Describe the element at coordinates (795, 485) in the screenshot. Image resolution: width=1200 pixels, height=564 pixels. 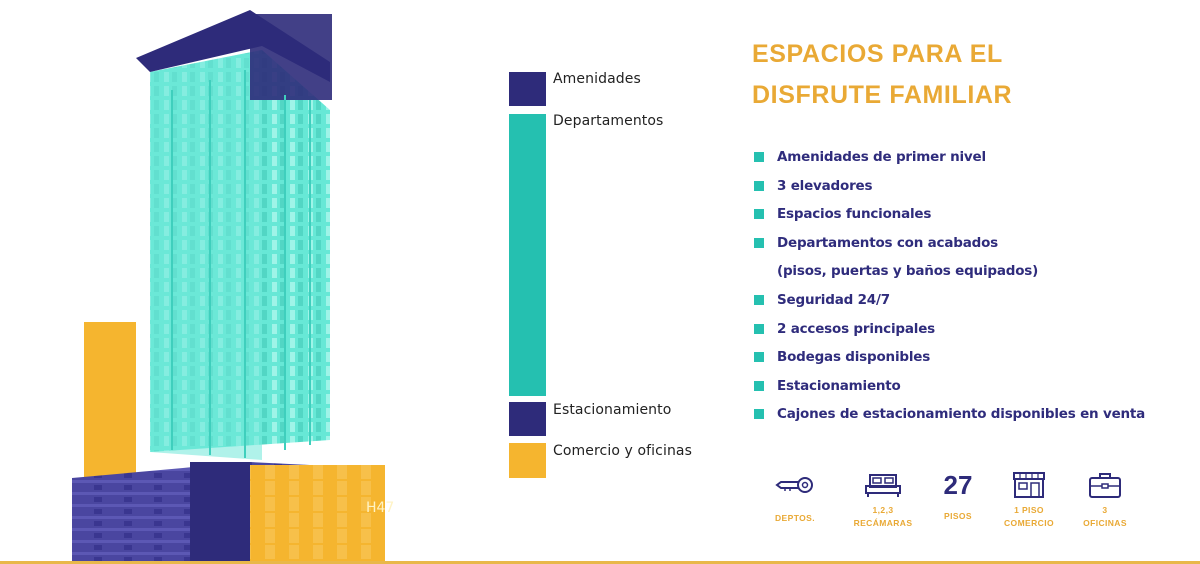
I see `key-icon` at that location.